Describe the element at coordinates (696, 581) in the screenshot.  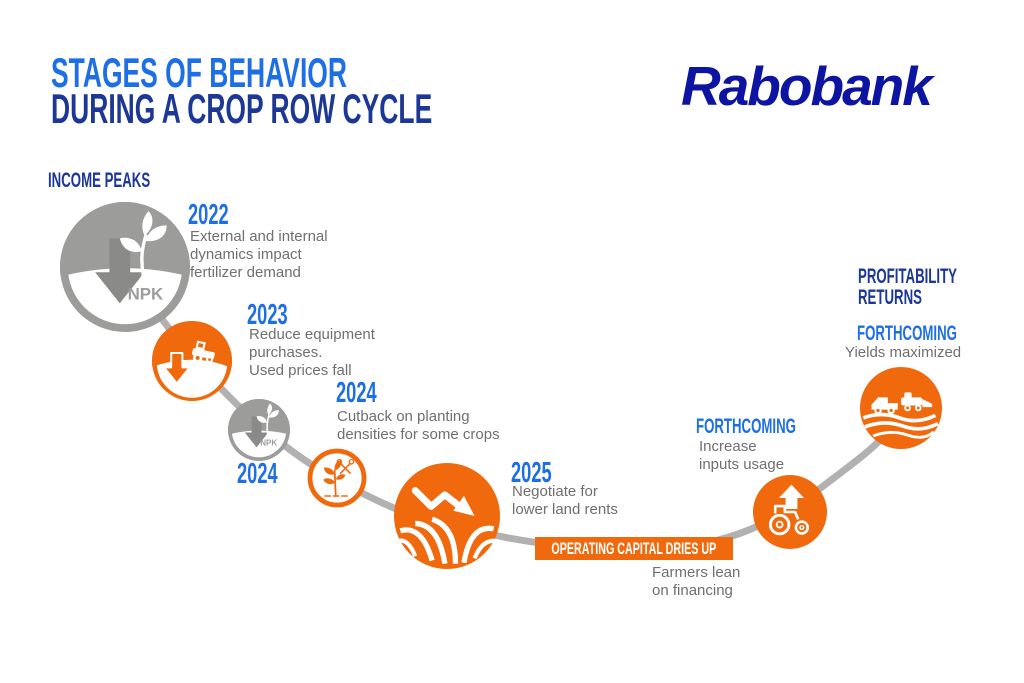
I see `banner-note: Farmers lean on financing` at that location.